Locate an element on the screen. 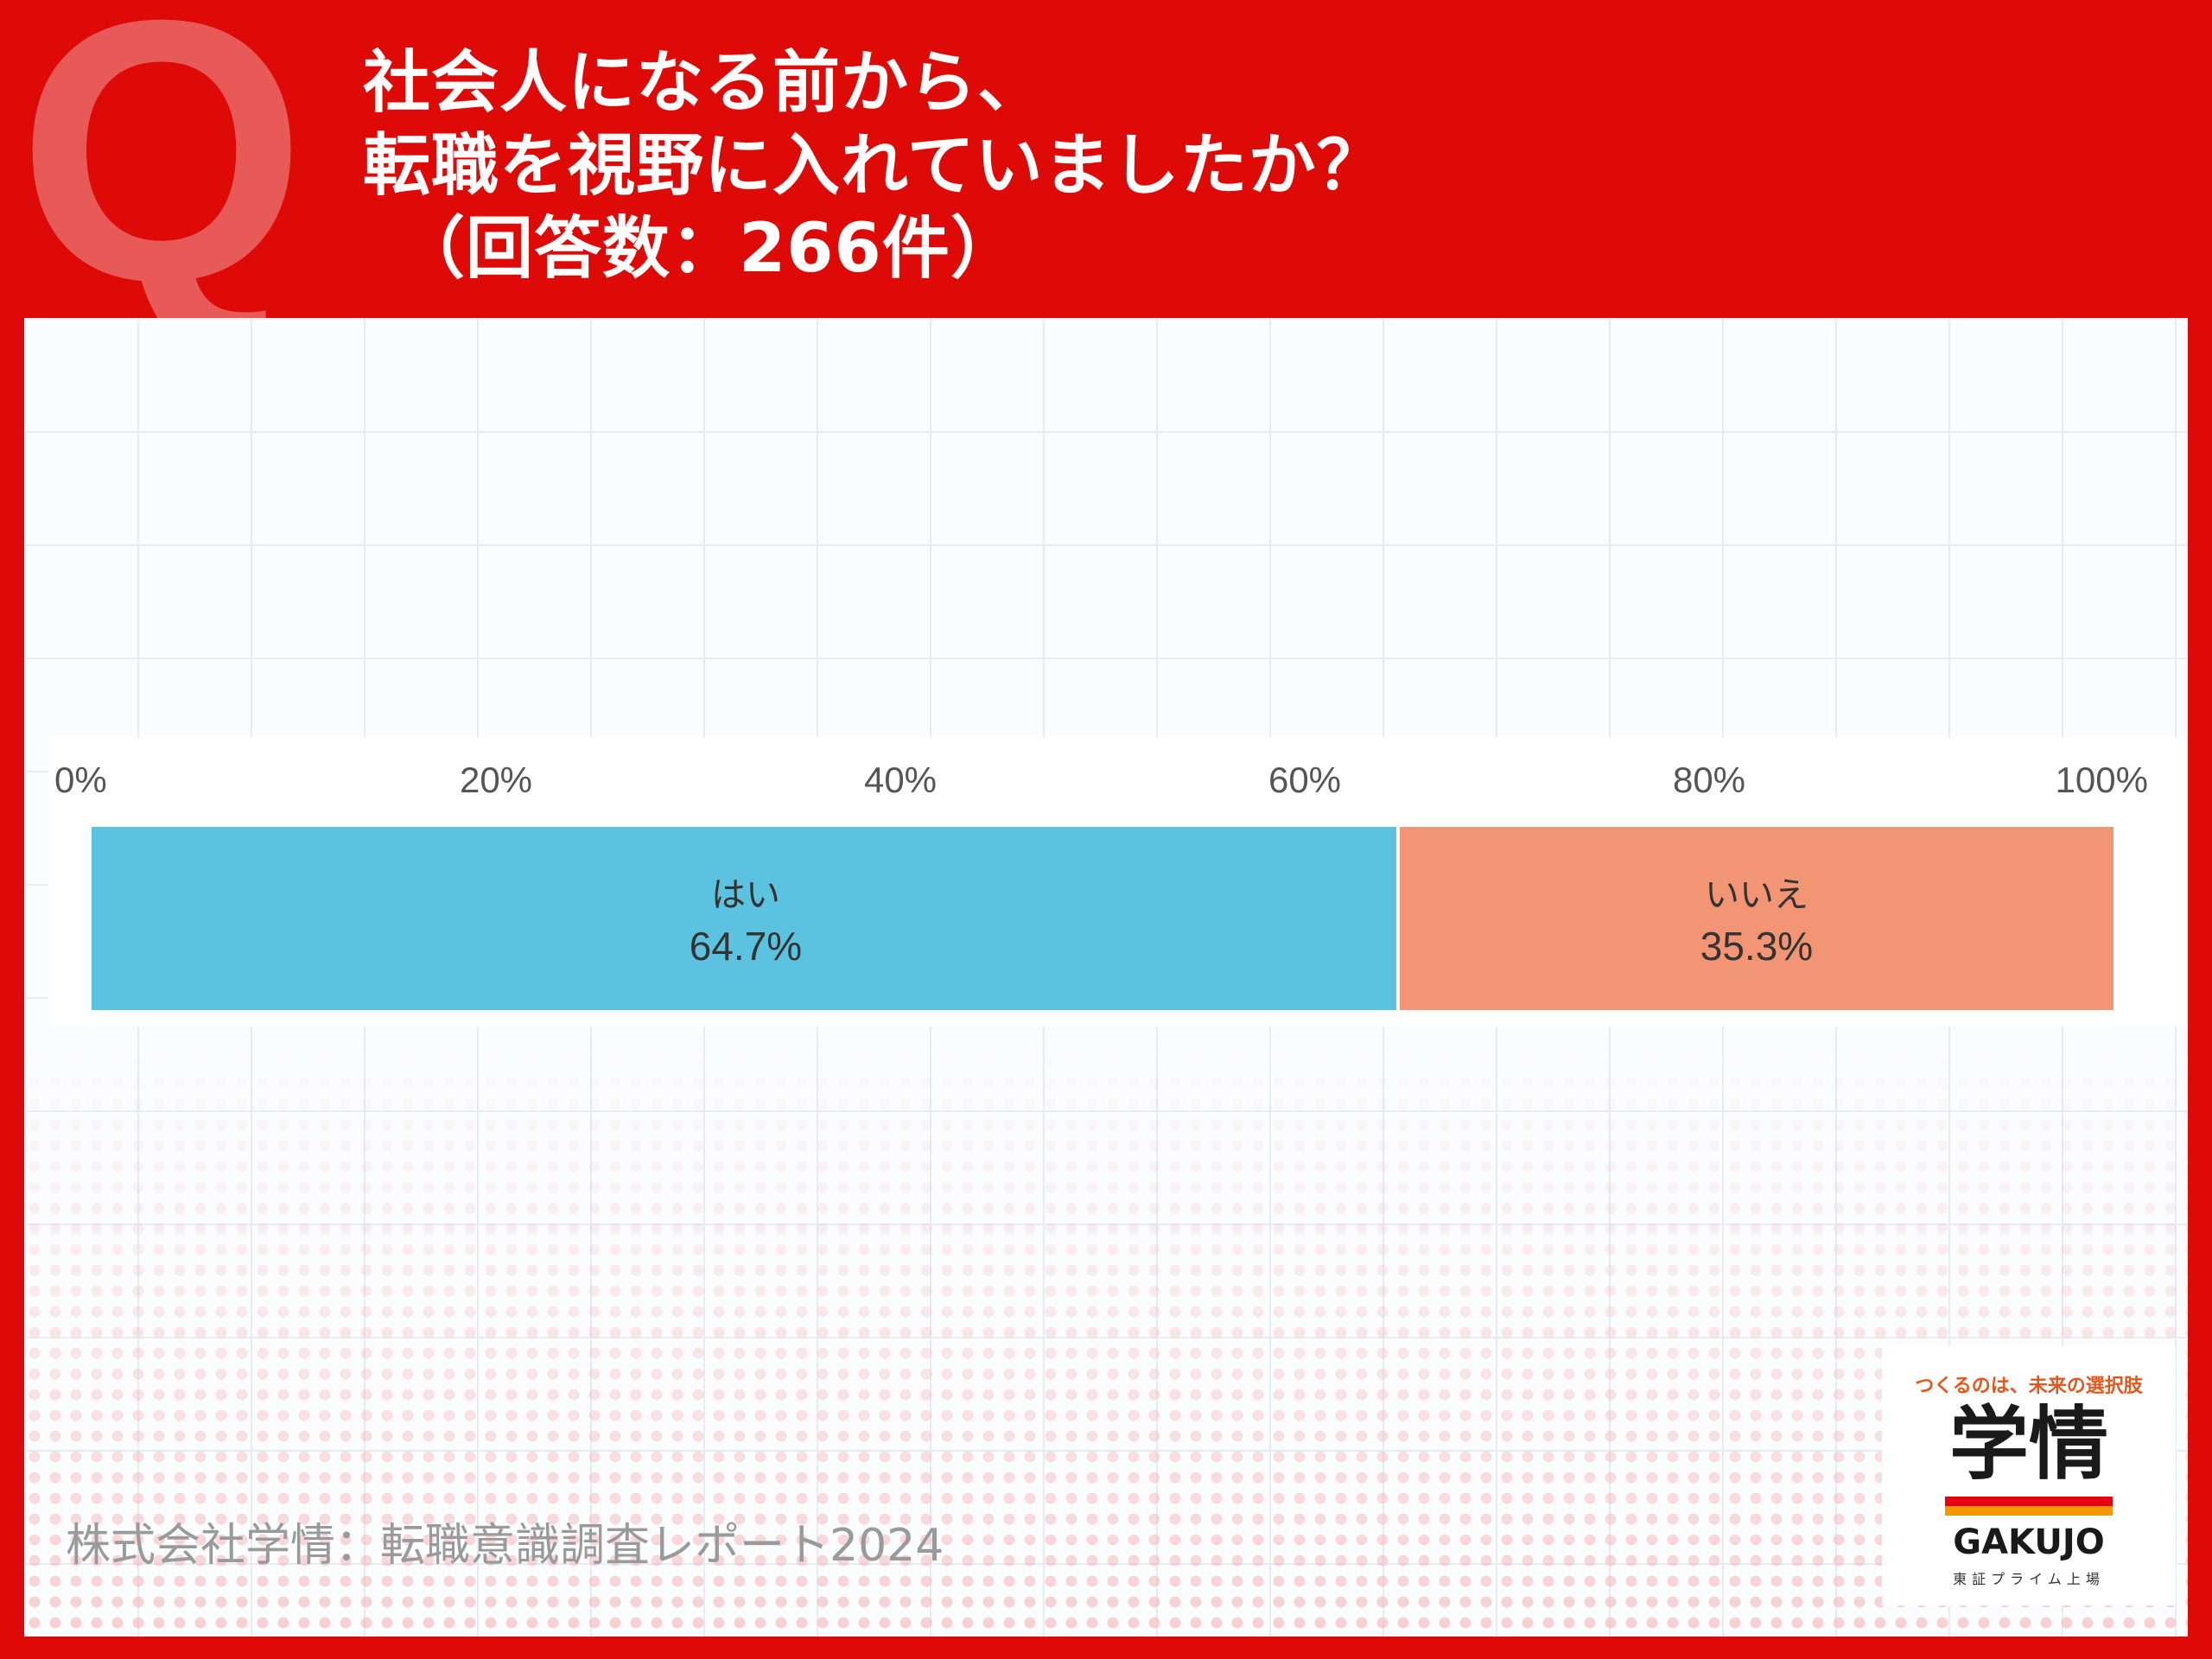  x-tick-label: 60% is located at coordinates (1304, 780).